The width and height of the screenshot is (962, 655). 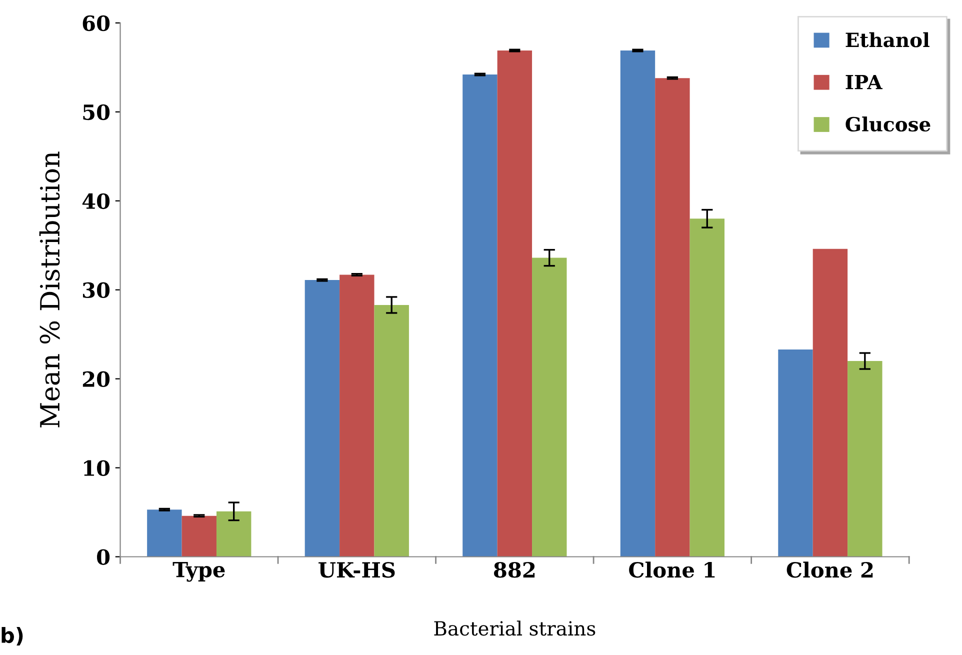 I want to click on x-axis-title: Bacterial strains, so click(x=515, y=628).